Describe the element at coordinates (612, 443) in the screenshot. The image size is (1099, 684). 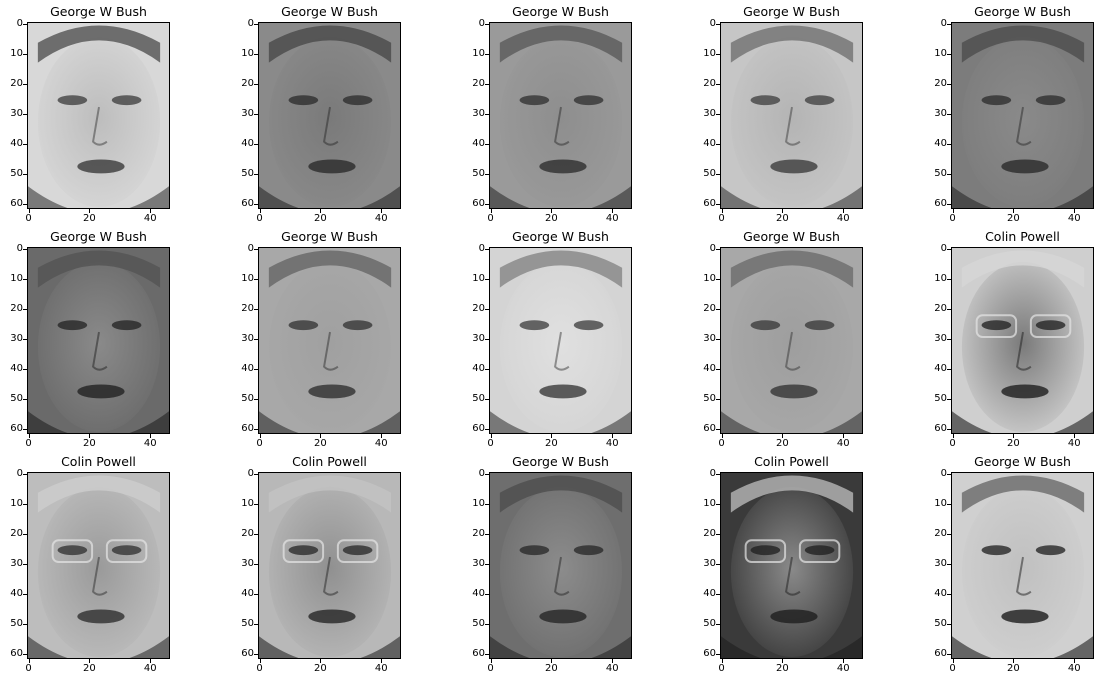
I see `x-tick-label: 40` at that location.